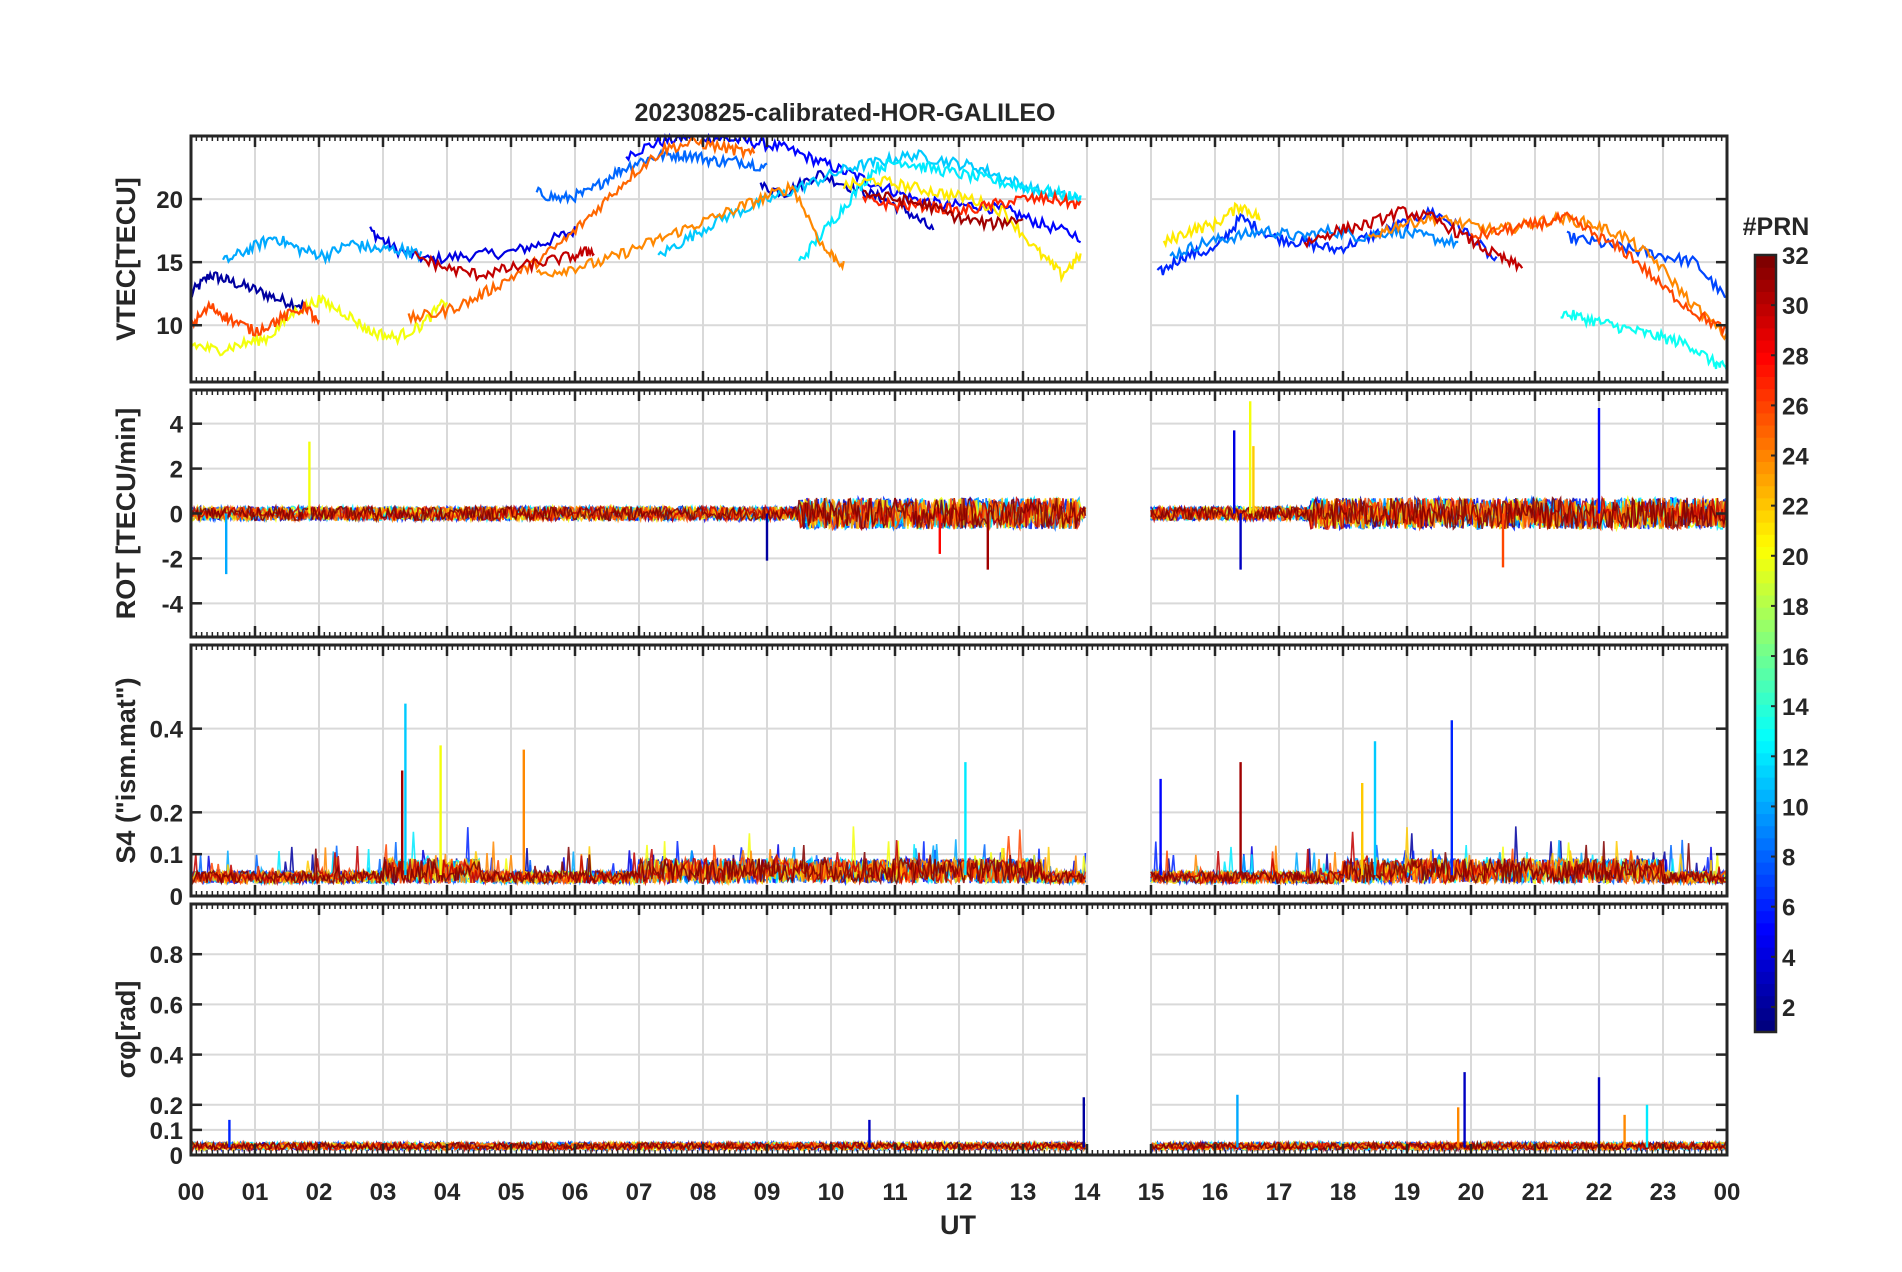 This screenshot has width=1902, height=1272. Describe the element at coordinates (126, 259) in the screenshot. I see `vtec-y-axis-label: VTEC[TECU]` at that location.